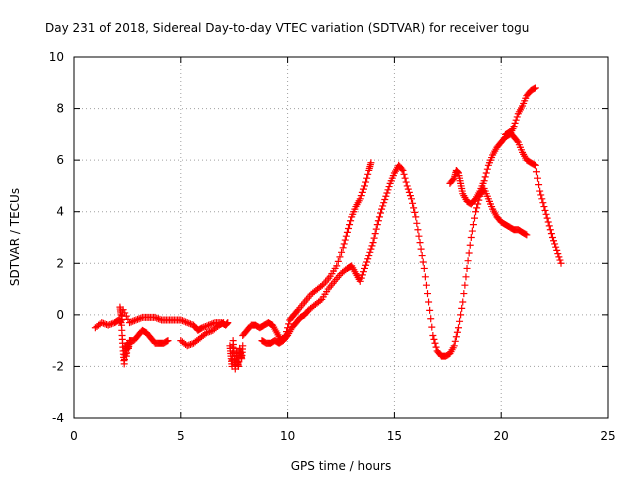 The height and width of the screenshot is (480, 640). What do you see at coordinates (492, 146) in the screenshot?
I see `series-seg-e` at bounding box center [492, 146].